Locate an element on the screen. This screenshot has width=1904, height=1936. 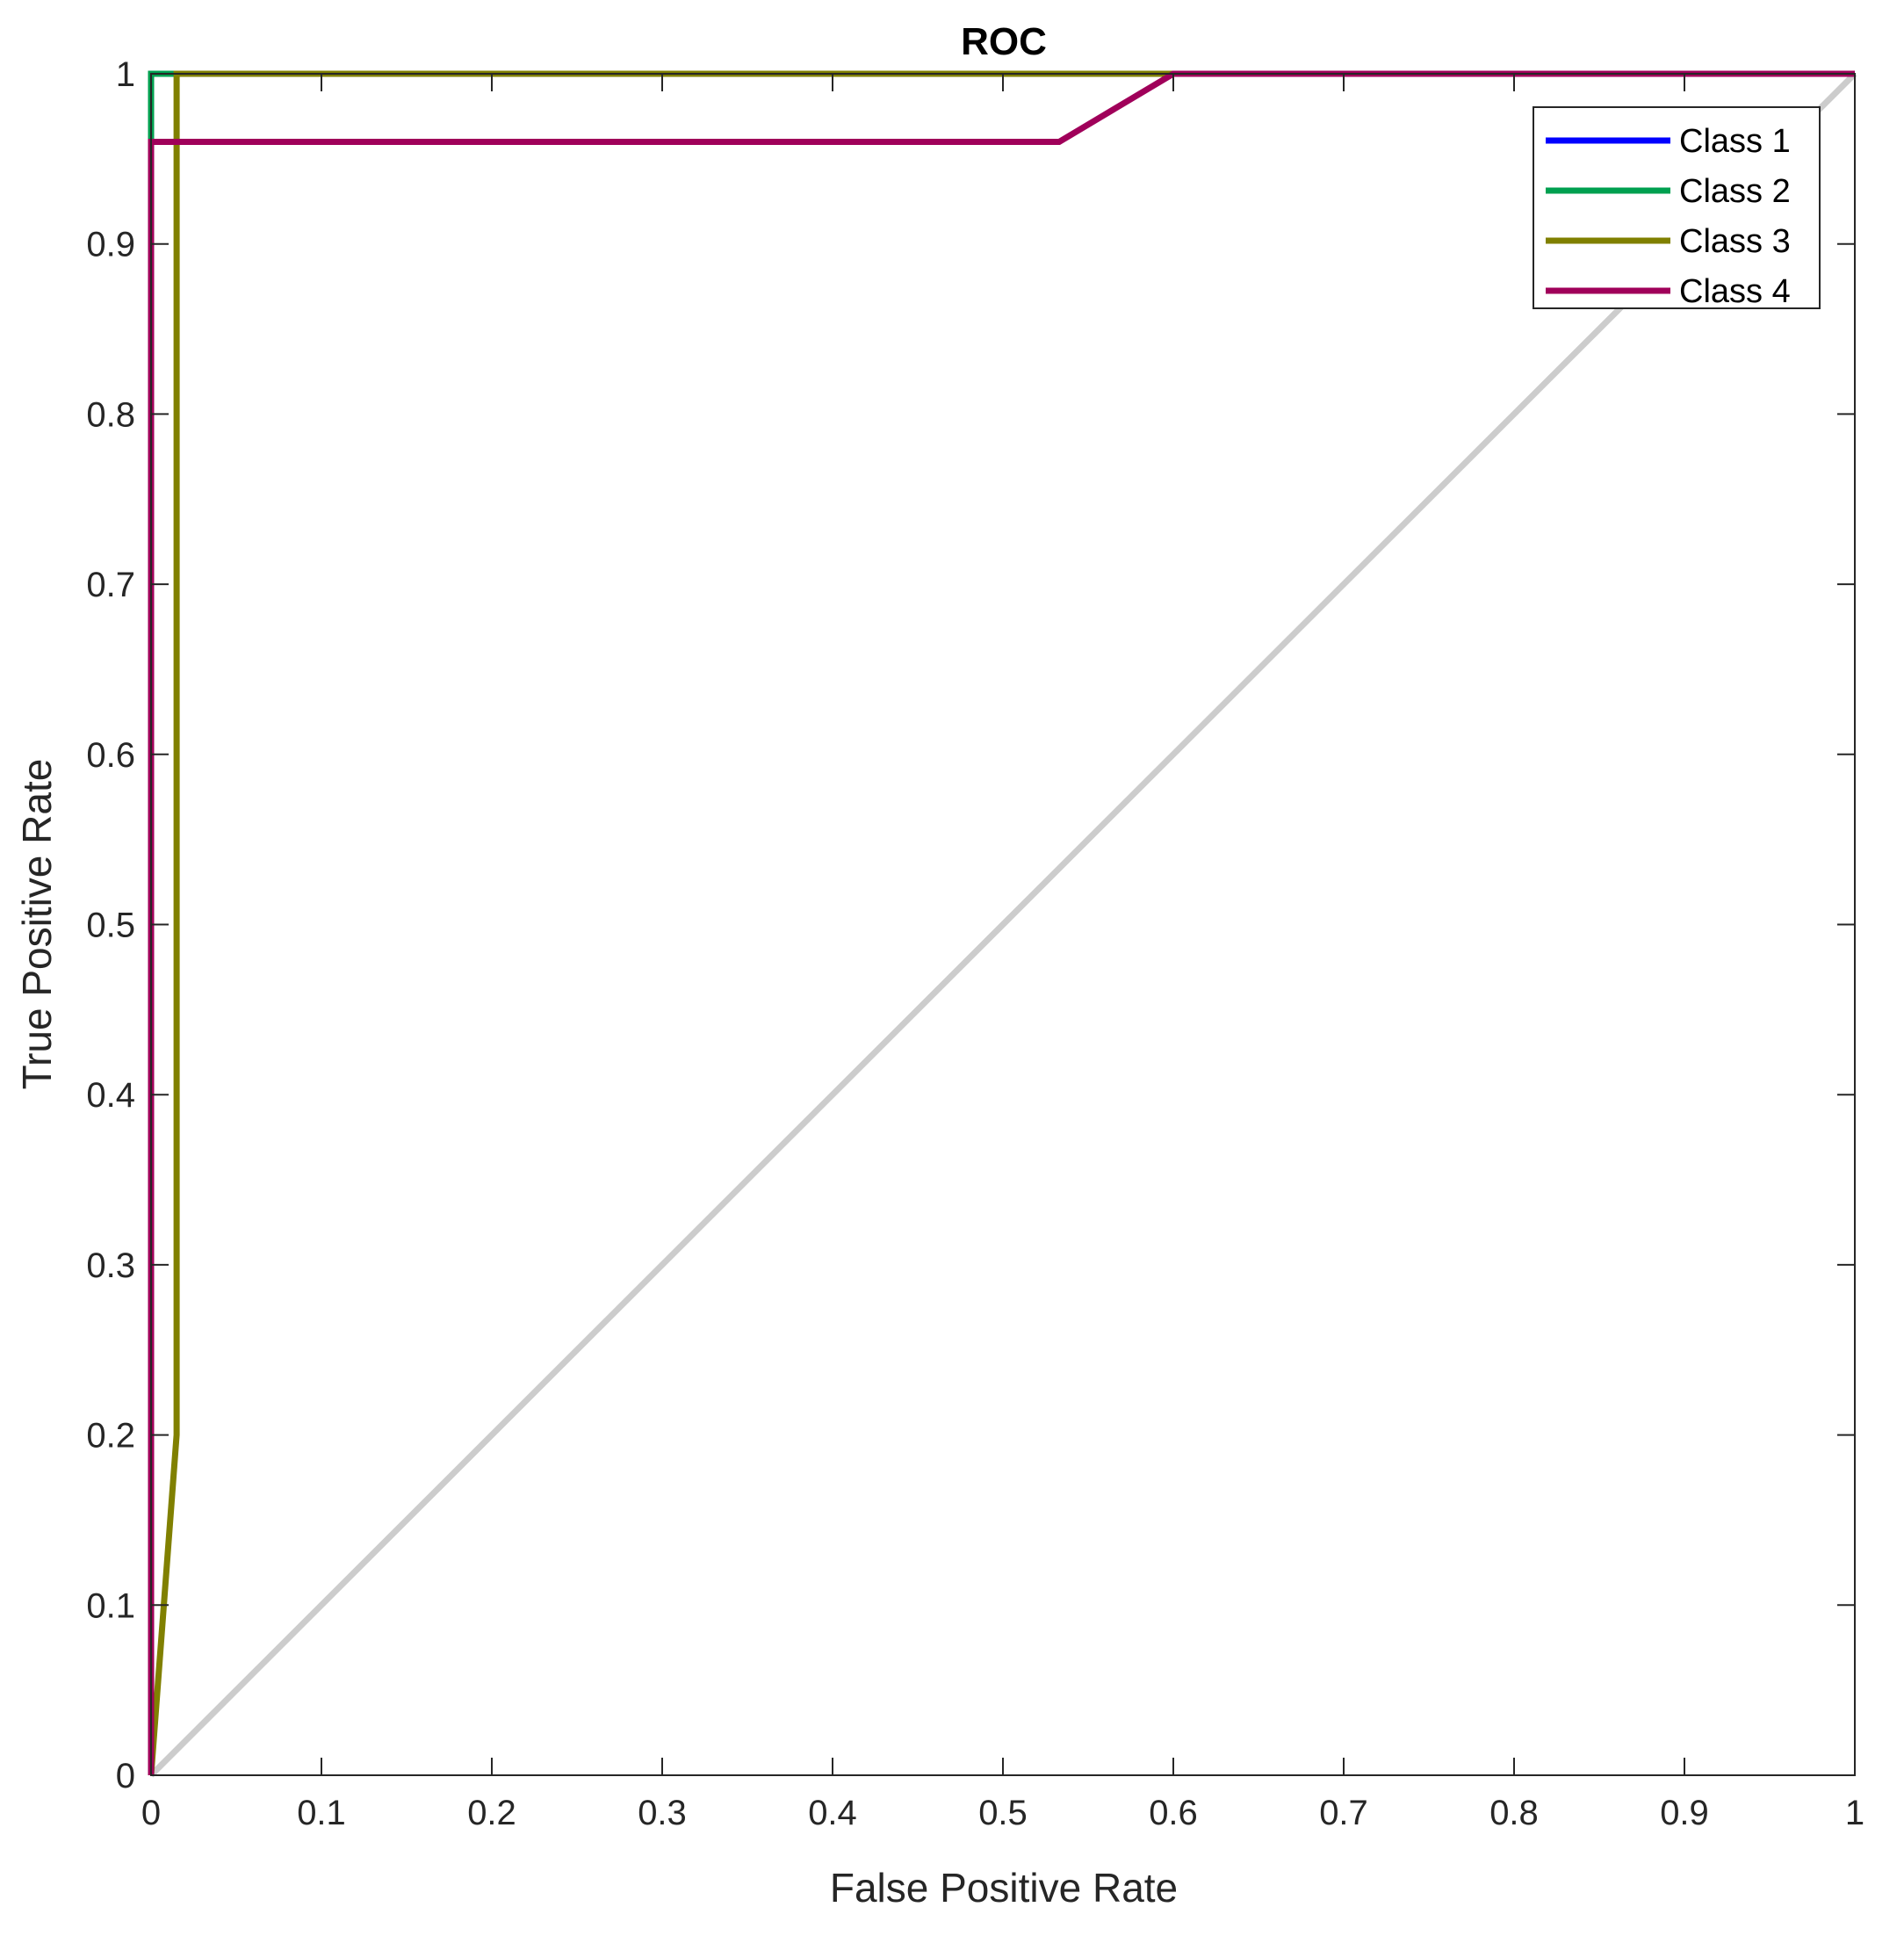
x-tick-label: 0.9 is located at coordinates (1684, 1813).